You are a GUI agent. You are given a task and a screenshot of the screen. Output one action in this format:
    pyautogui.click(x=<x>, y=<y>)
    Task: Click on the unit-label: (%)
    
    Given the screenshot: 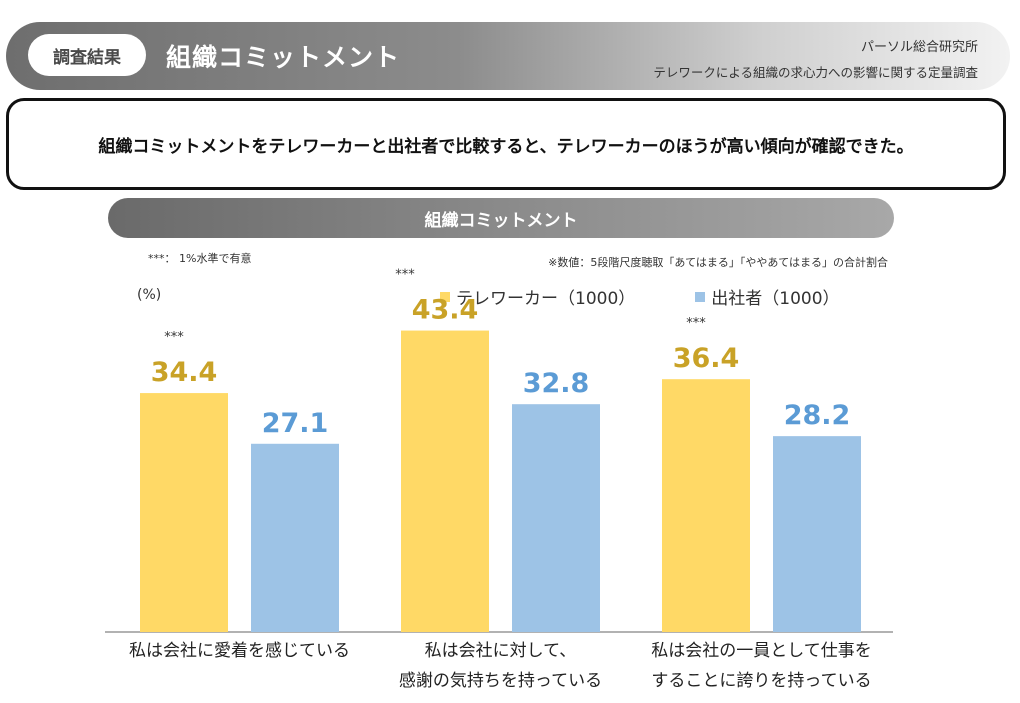 What is the action you would take?
    pyautogui.click(x=149, y=295)
    